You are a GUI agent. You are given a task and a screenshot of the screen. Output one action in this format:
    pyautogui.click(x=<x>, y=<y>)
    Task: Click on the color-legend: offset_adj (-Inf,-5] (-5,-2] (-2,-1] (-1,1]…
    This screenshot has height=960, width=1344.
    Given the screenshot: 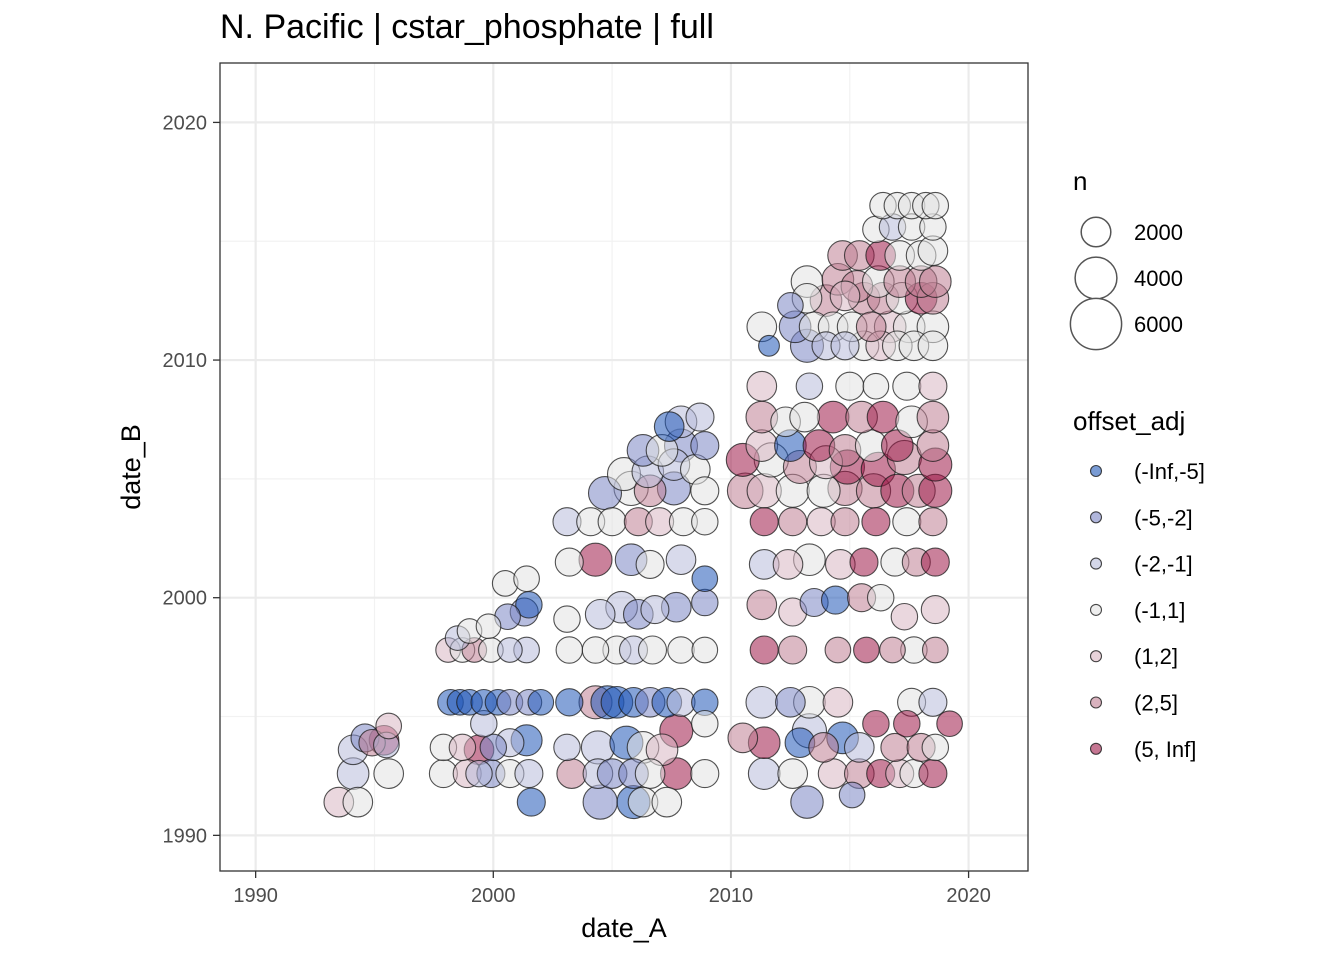 What is the action you would take?
    pyautogui.click(x=1139, y=584)
    